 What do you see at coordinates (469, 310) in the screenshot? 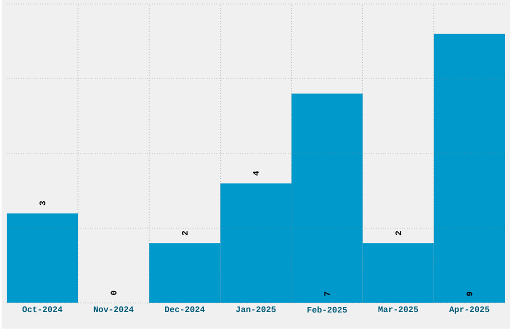
I see `x-tick-label: Apr-2025` at bounding box center [469, 310].